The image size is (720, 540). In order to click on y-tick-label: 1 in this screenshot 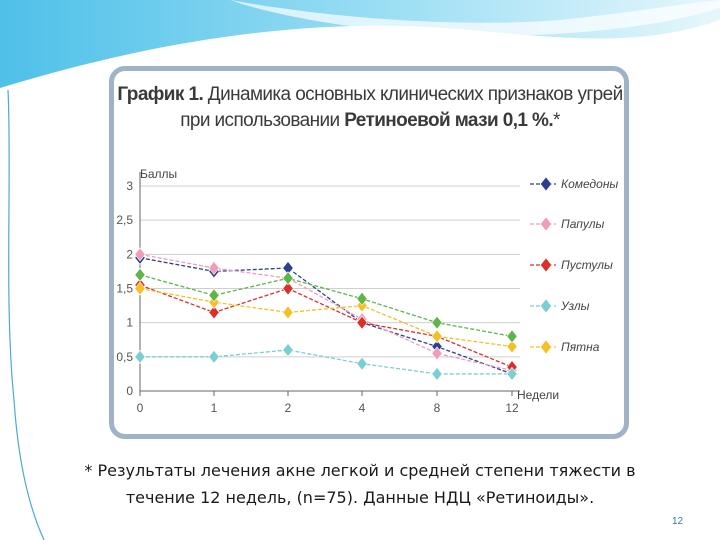, I will do `click(129, 323)`.